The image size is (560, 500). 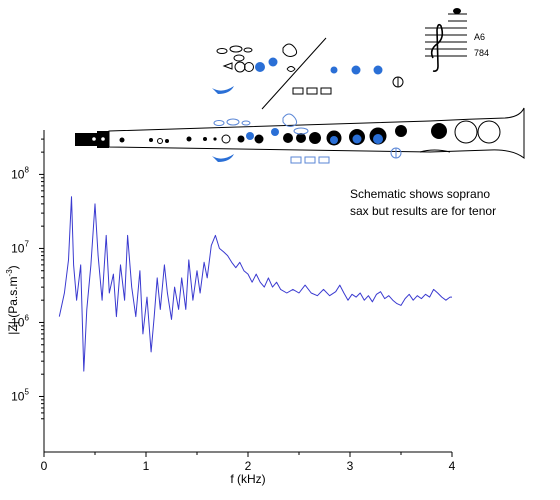 I want to click on x-tick-label: 0, so click(x=44, y=466).